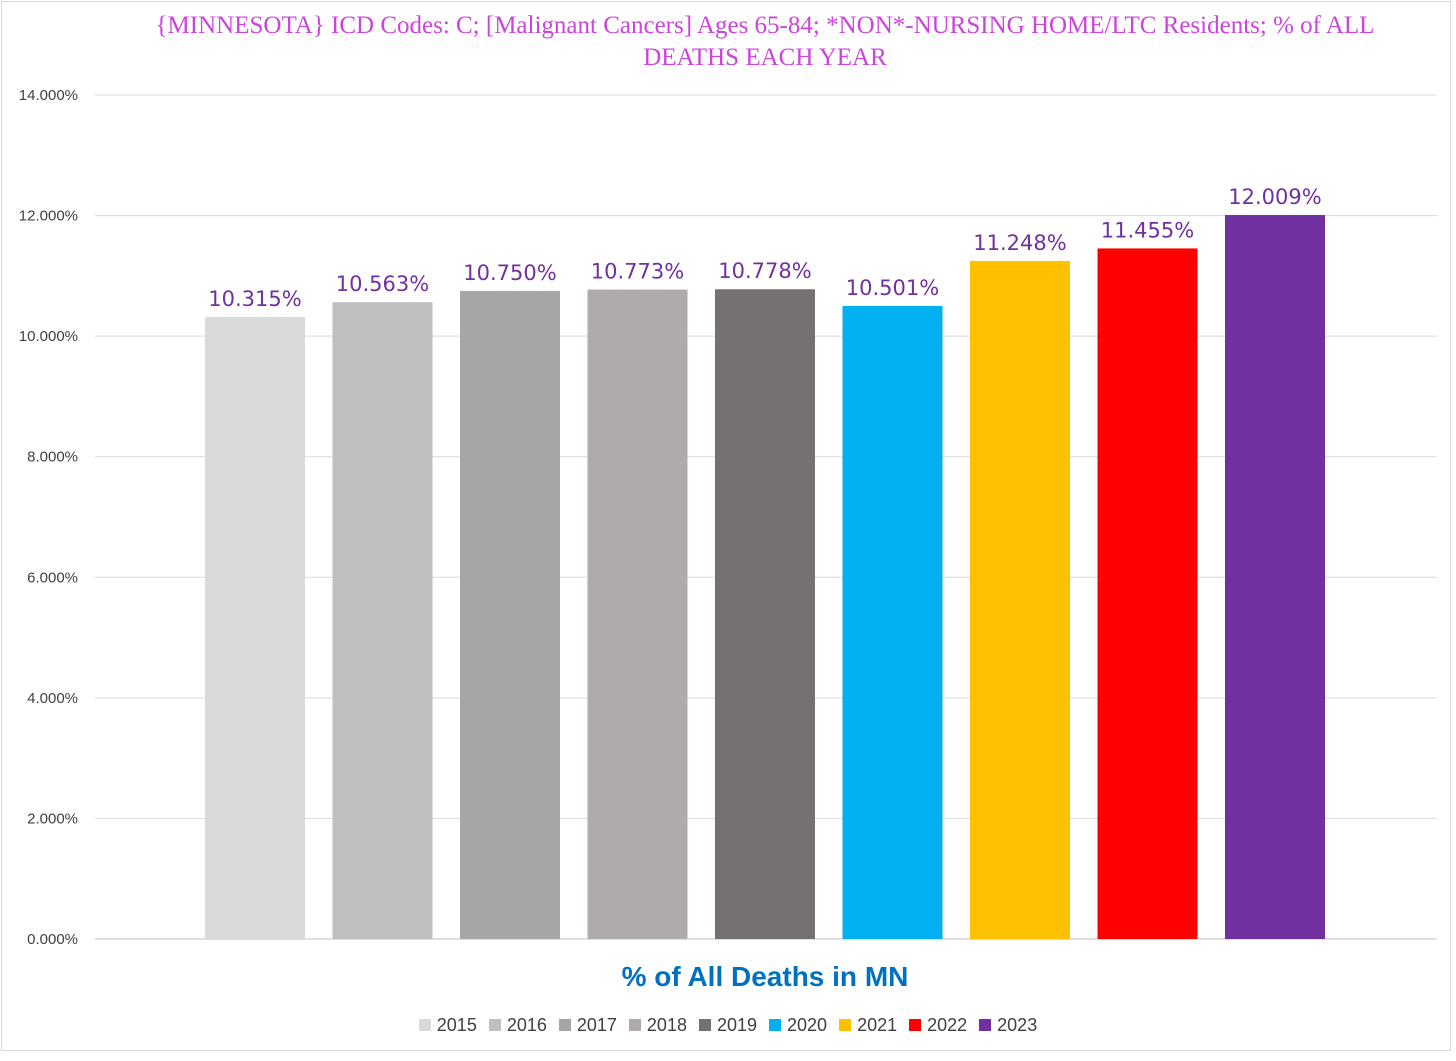  I want to click on legend-item-2015: 2015, so click(447, 1025).